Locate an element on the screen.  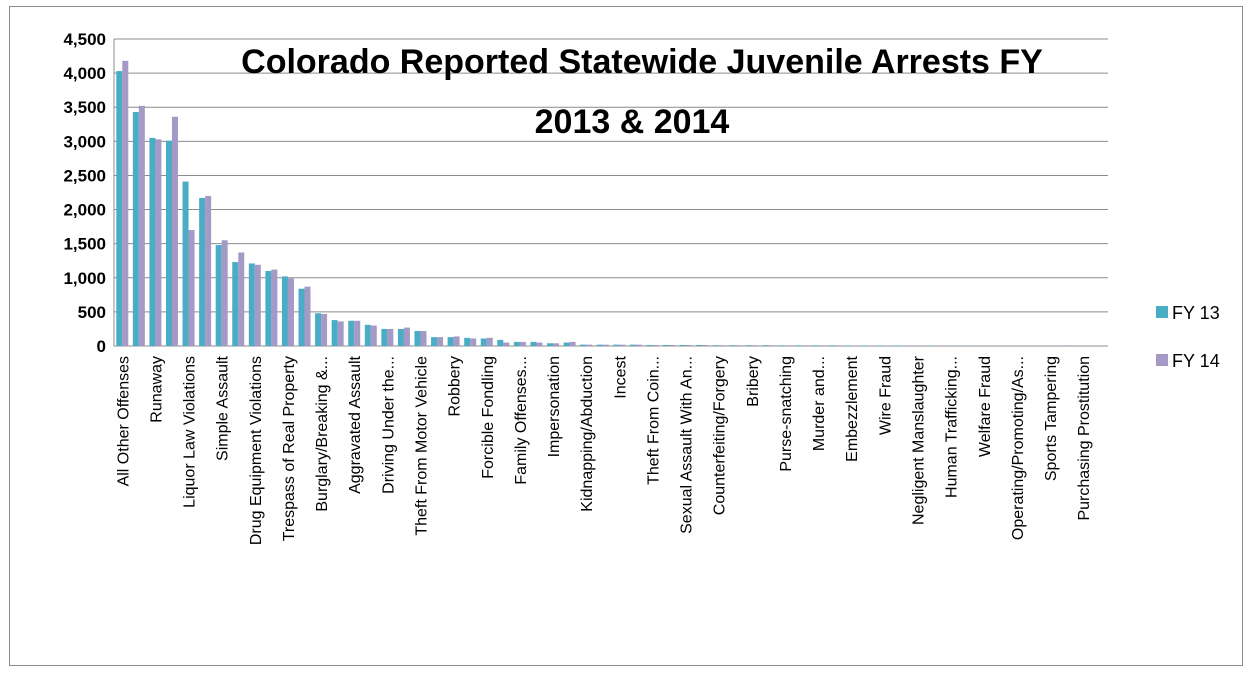
legend-label: FY 14 is located at coordinates (1196, 361).